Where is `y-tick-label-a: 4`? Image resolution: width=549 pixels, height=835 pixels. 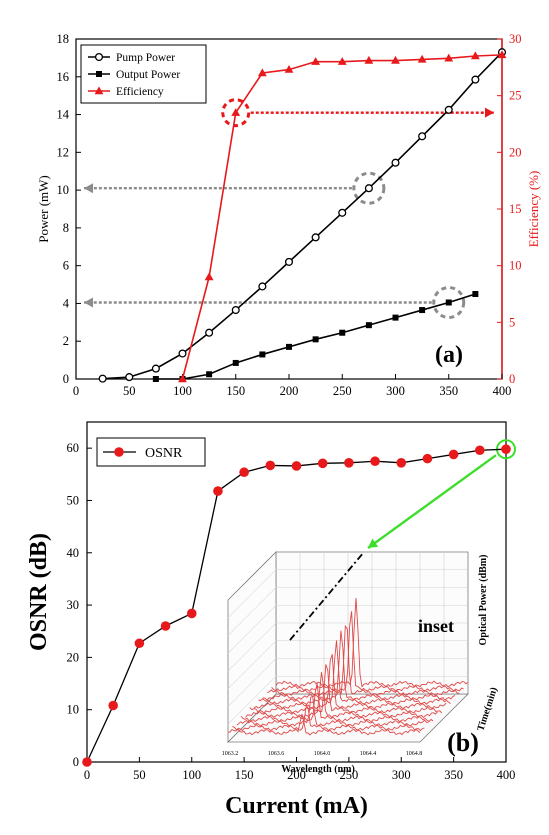 y-tick-label-a: 4 is located at coordinates (66, 303).